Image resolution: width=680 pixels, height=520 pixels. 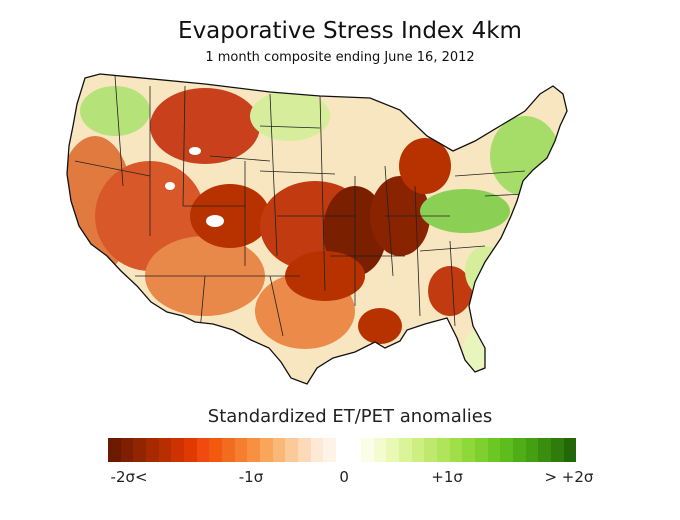 What do you see at coordinates (290, 116) in the screenshot?
I see `wet-north-dakota` at bounding box center [290, 116].